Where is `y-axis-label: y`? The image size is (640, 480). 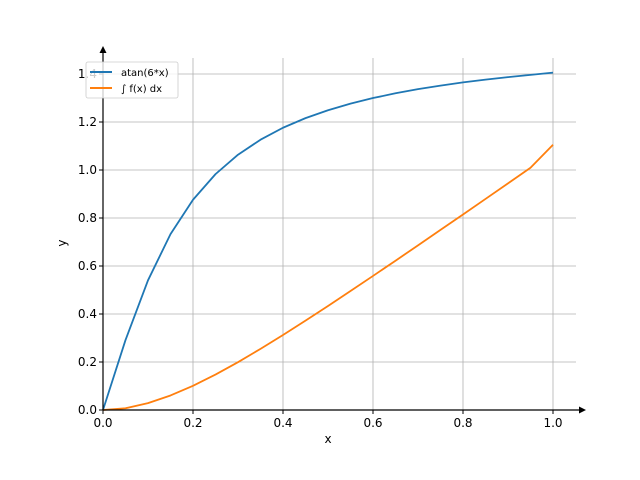
y-axis-label: y is located at coordinates (62, 242).